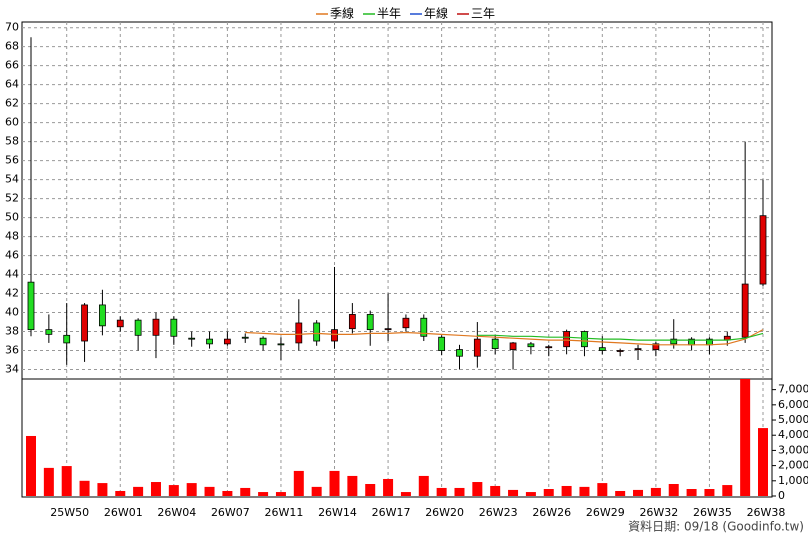 The height and width of the screenshot is (540, 808). I want to click on x-tick-label: 26W23, so click(498, 512).